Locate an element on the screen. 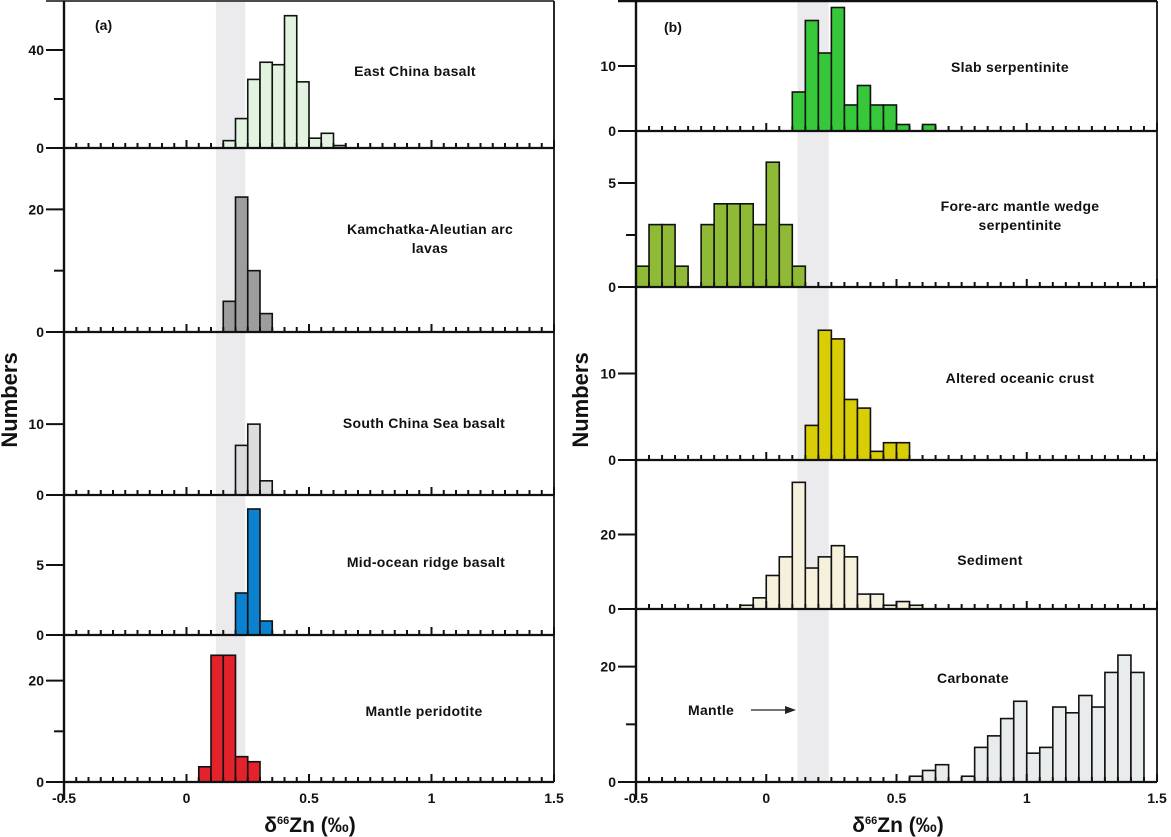  y-tick-label: 5 is located at coordinates (40, 565).